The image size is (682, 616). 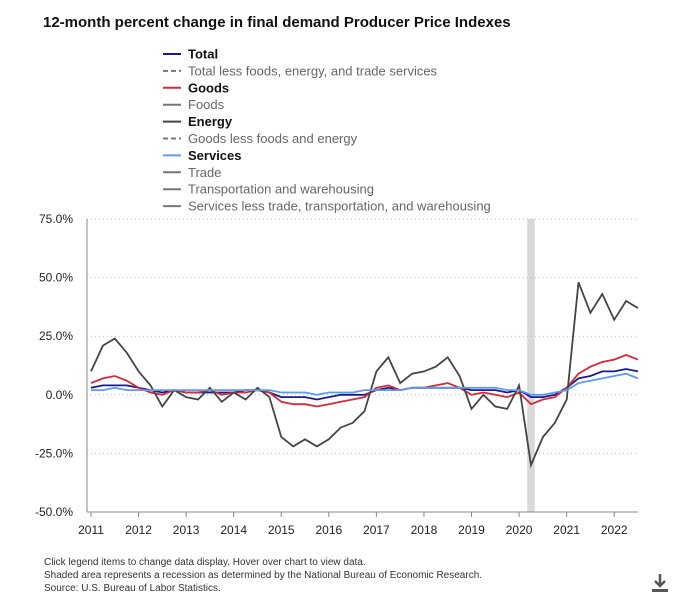 I want to click on recession-band, so click(x=531, y=365).